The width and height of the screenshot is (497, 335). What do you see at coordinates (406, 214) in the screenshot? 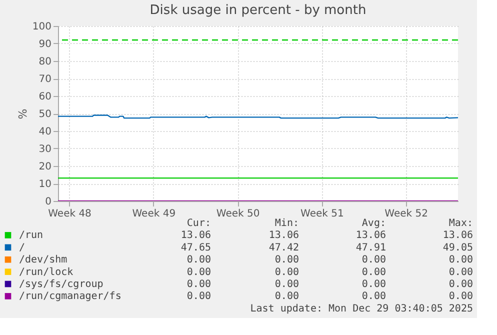
I see `x-tick-label: Week 52` at bounding box center [406, 214].